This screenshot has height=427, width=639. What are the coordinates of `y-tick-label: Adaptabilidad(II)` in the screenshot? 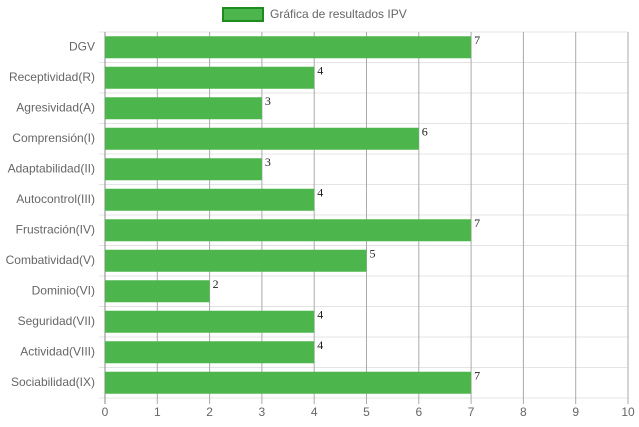 It's located at (51, 168).